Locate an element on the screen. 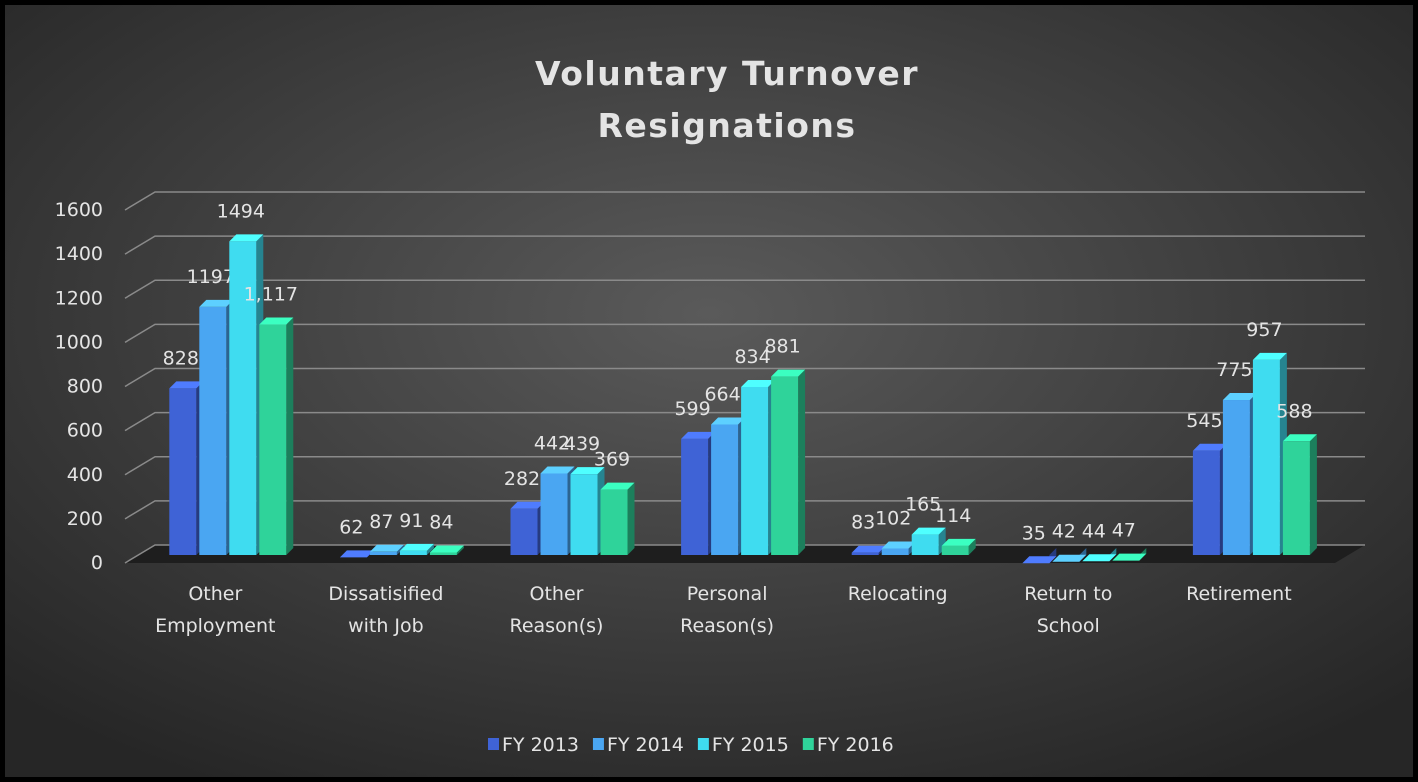 The image size is (1418, 782). y-tick-label: 1000 is located at coordinates (79, 342).